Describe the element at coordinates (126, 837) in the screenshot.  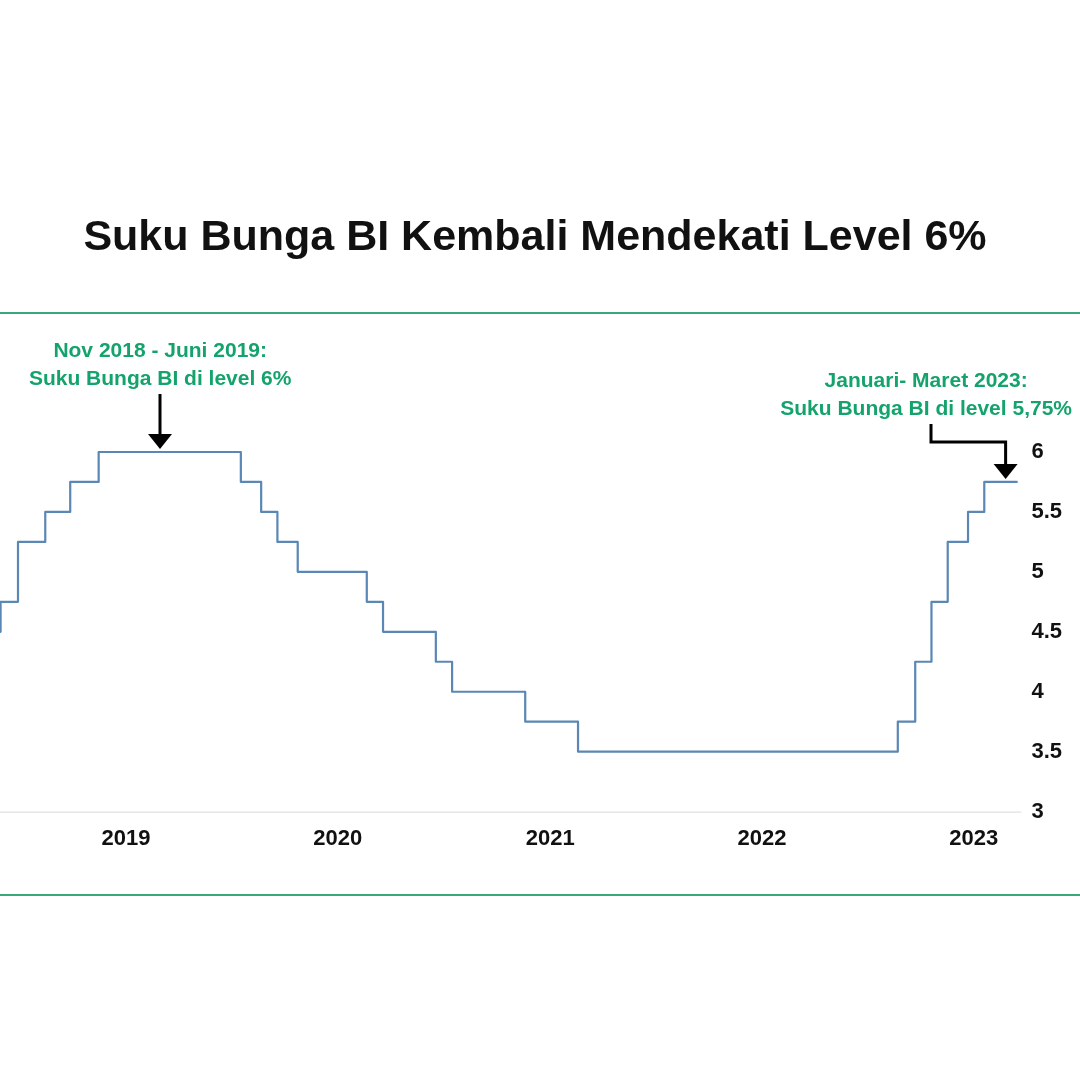
I see `x-tick-label: 2019` at that location.